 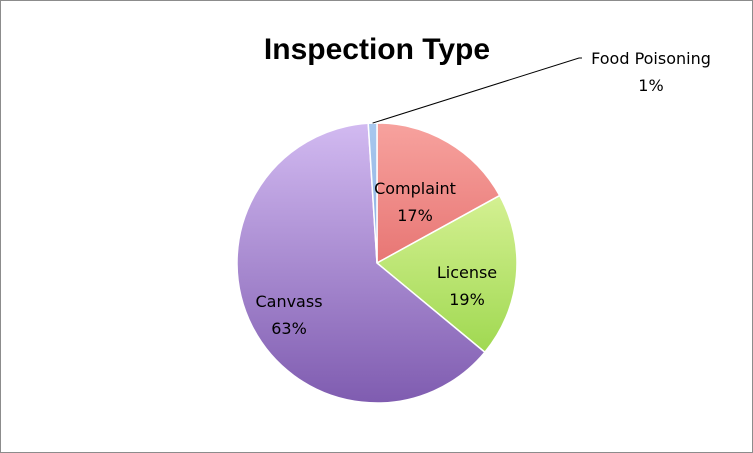 I want to click on data-label-license: License 19%, so click(x=467, y=286).